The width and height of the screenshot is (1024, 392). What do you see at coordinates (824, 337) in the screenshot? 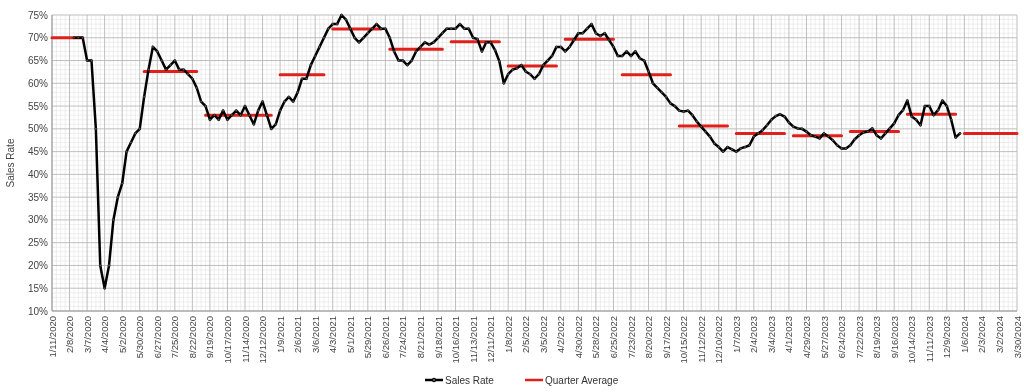
I see `x-tick-label: 5/27/2023` at bounding box center [824, 337].